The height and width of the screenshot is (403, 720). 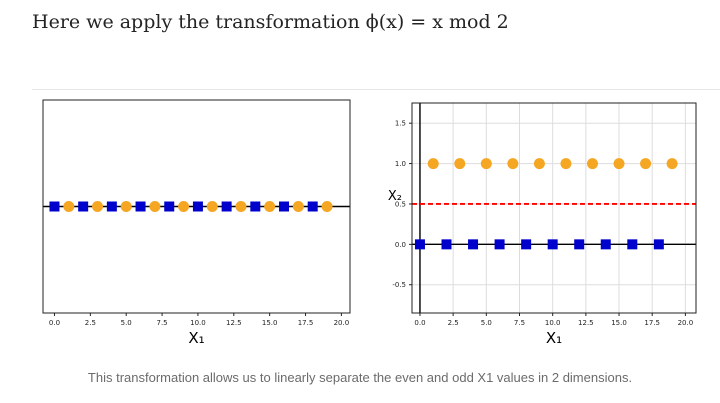 What do you see at coordinates (400, 164) in the screenshot?
I see `y-tick-label: 1.0` at bounding box center [400, 164].